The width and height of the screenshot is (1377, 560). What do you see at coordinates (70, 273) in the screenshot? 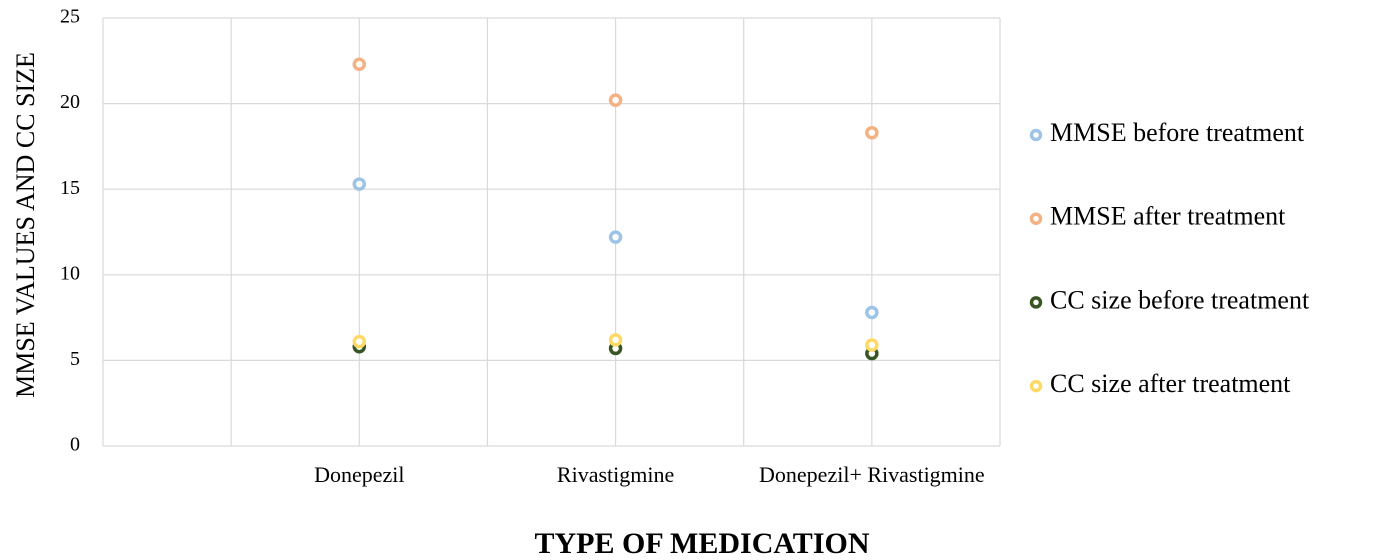
I see `y-tick-label: 10` at bounding box center [70, 273].